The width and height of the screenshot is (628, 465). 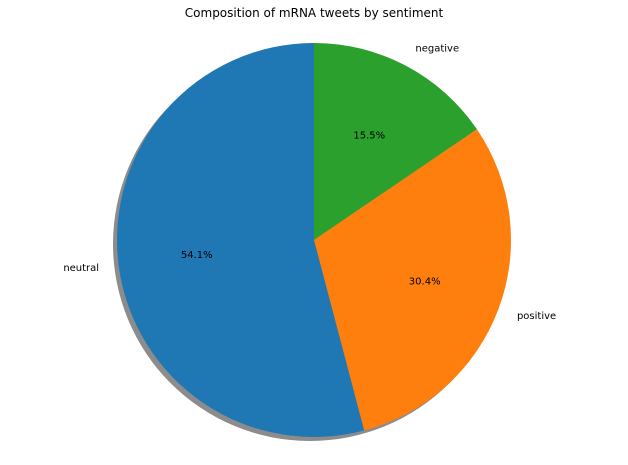 I want to click on slice-label-positive: positive, so click(x=536, y=316).